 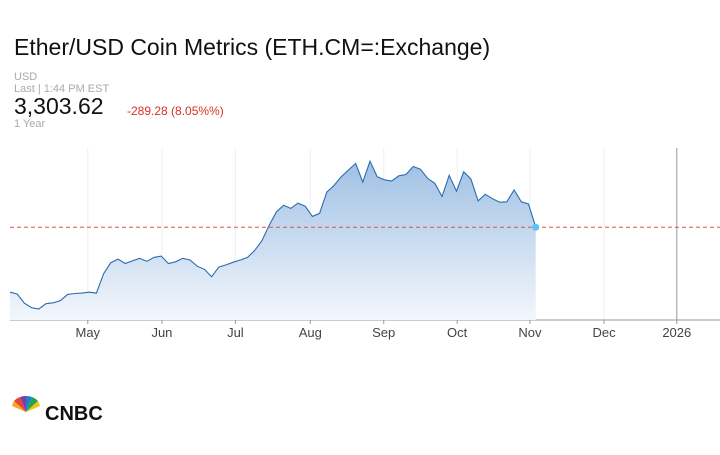 What do you see at coordinates (676, 332) in the screenshot?
I see `x-tick-label: 2026` at bounding box center [676, 332].